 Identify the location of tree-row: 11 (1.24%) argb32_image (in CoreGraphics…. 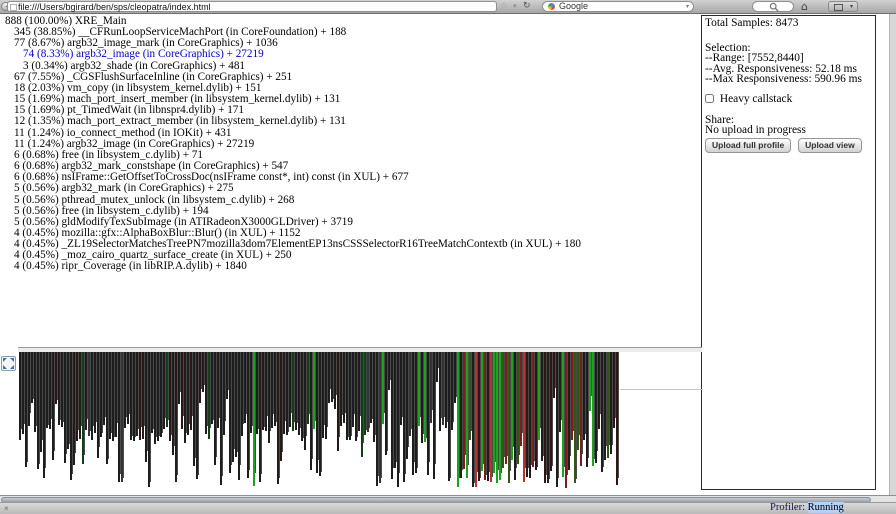
(134, 144).